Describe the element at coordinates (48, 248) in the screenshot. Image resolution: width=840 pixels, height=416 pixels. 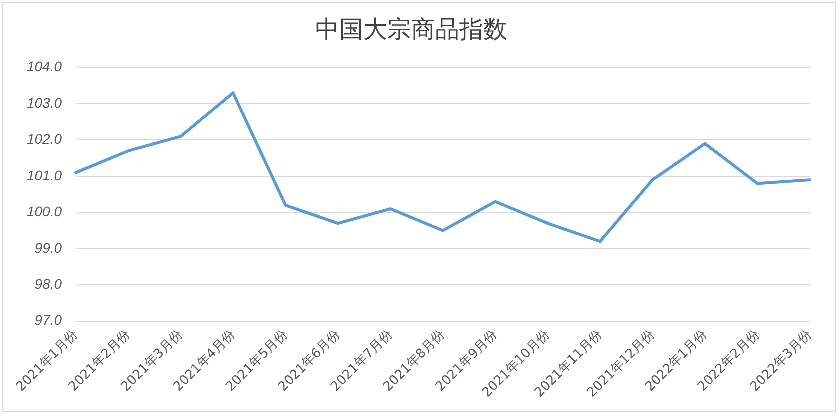
I see `y-tick-label: 99.0` at that location.